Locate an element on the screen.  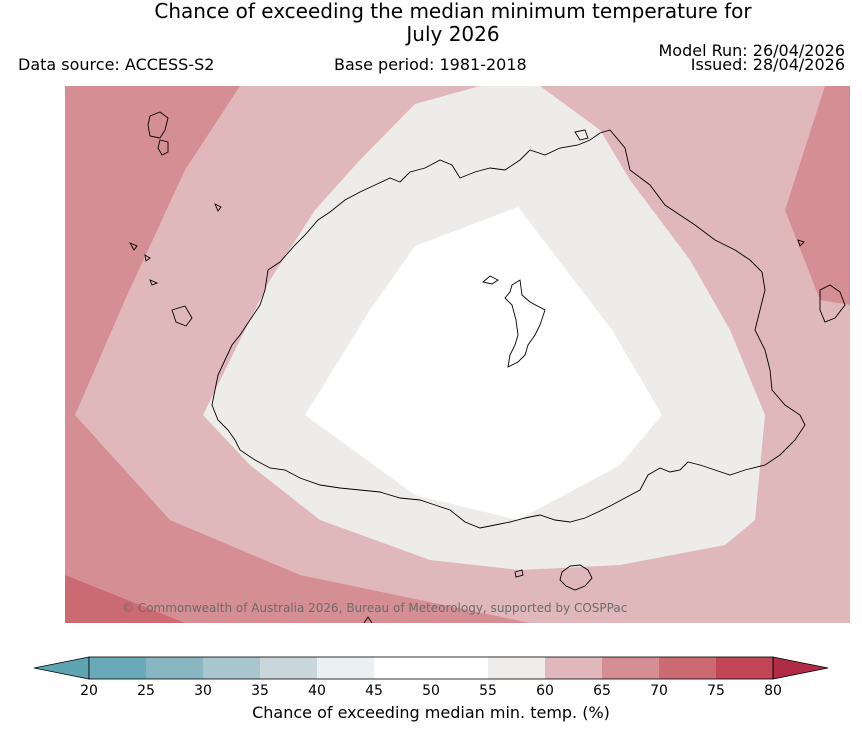
colorbar-tick-label: 75 is located at coordinates (716, 691).